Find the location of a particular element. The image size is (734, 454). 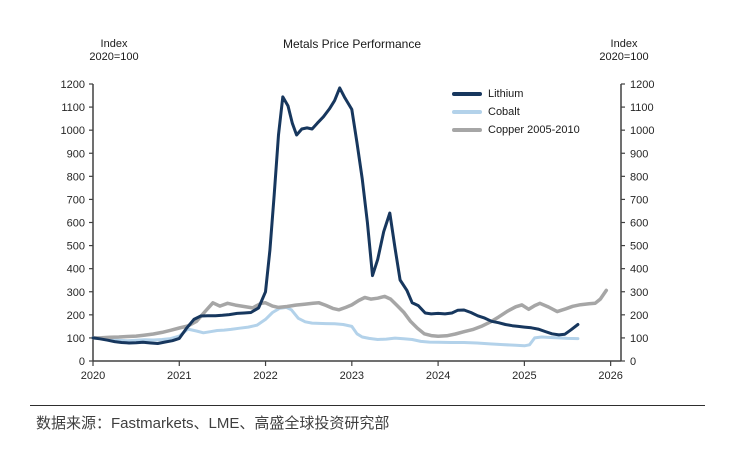

left-axis-header-line1: Index is located at coordinates (114, 44).